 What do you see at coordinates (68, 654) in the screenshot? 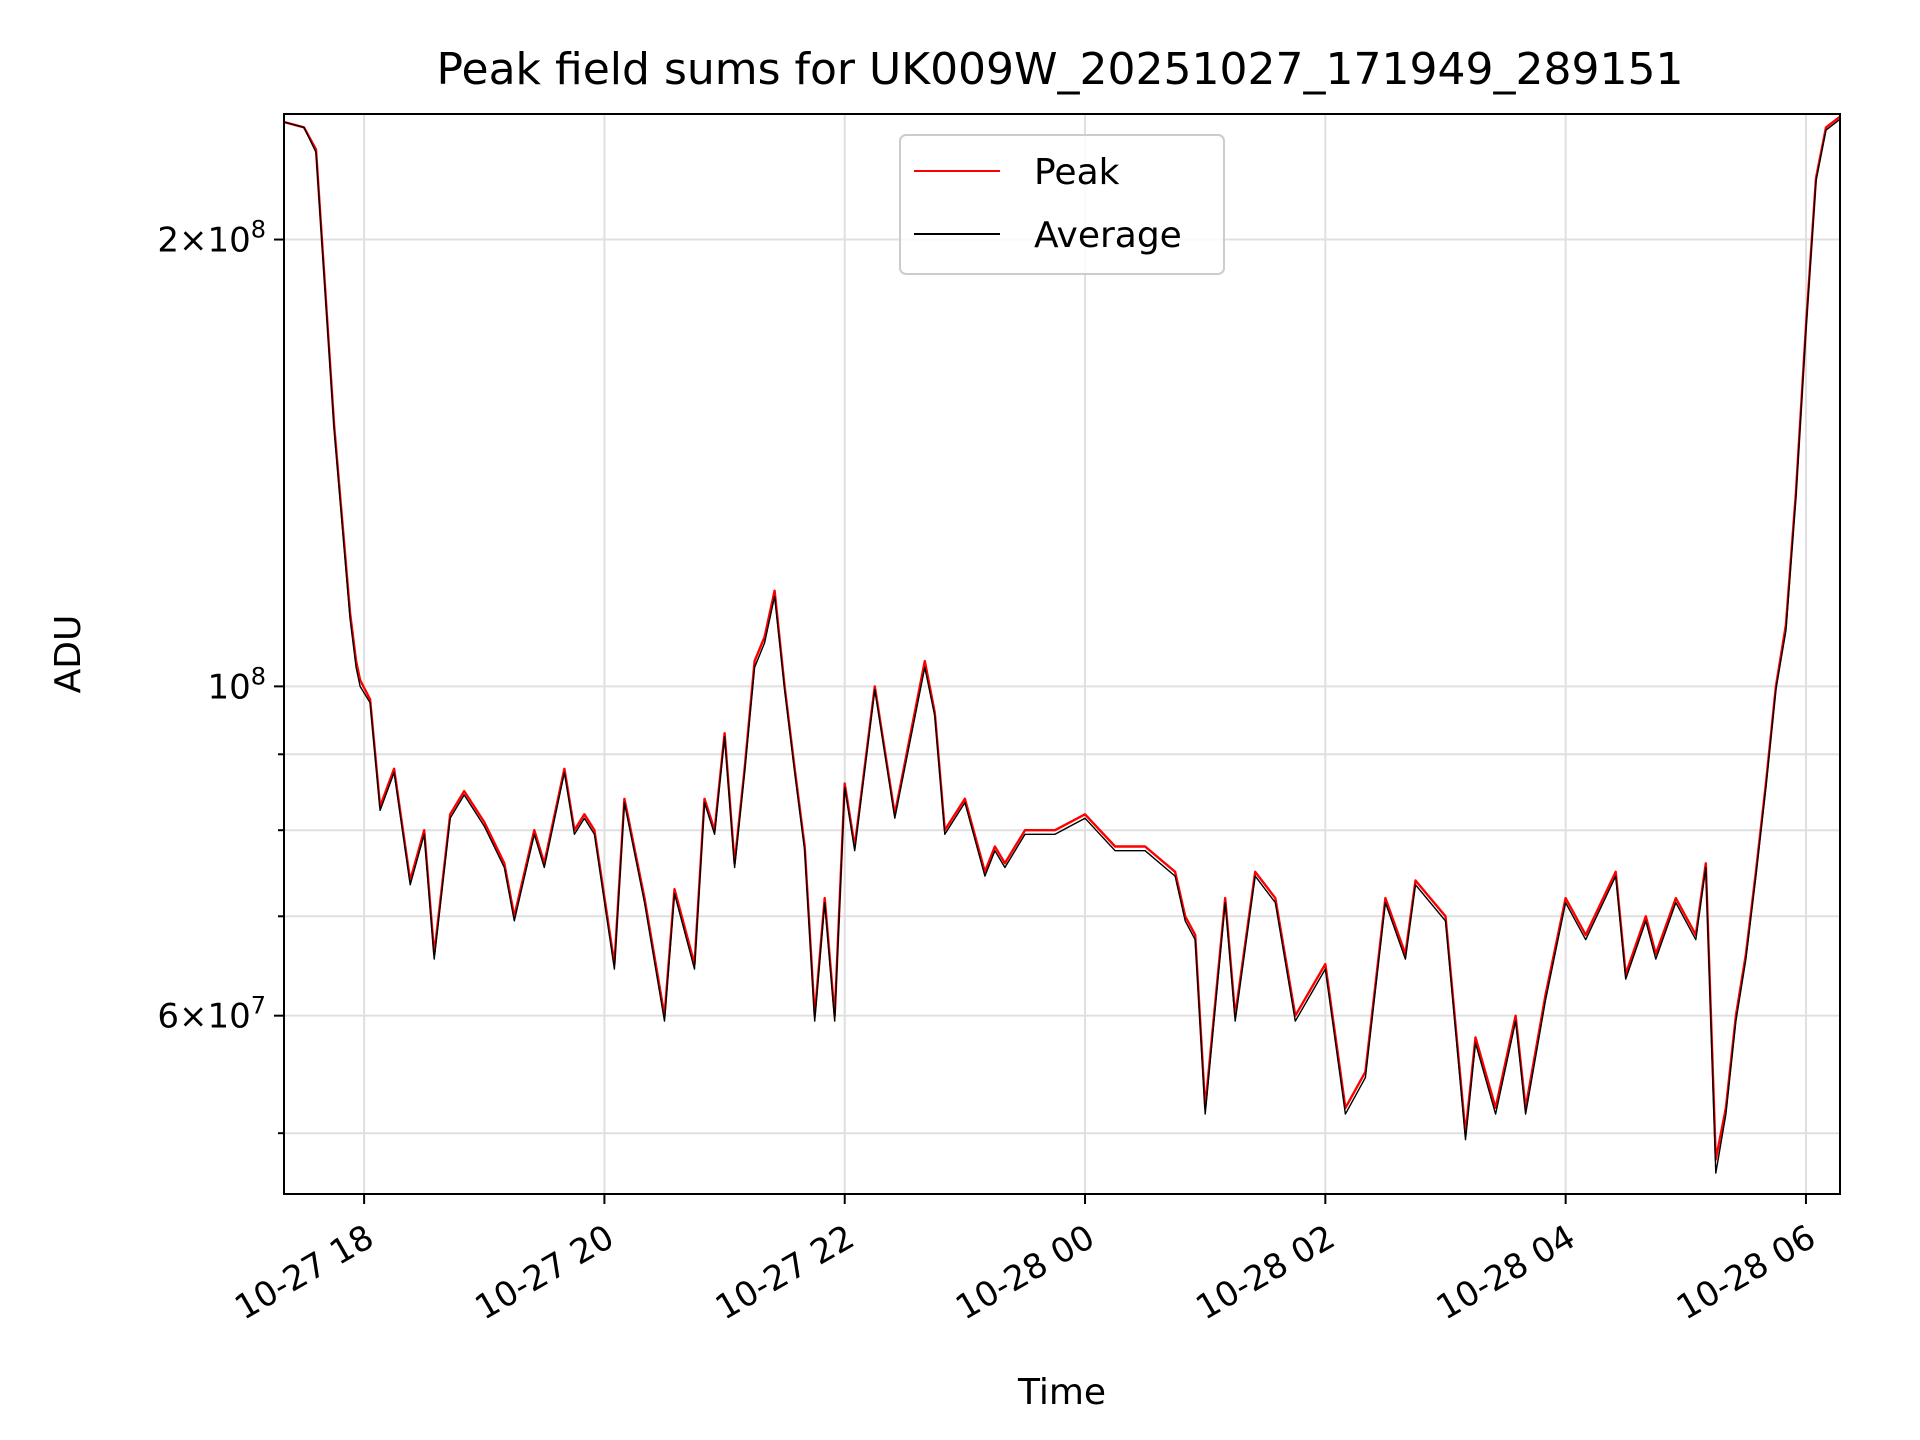
I see `y-axis-label: ADU` at bounding box center [68, 654].